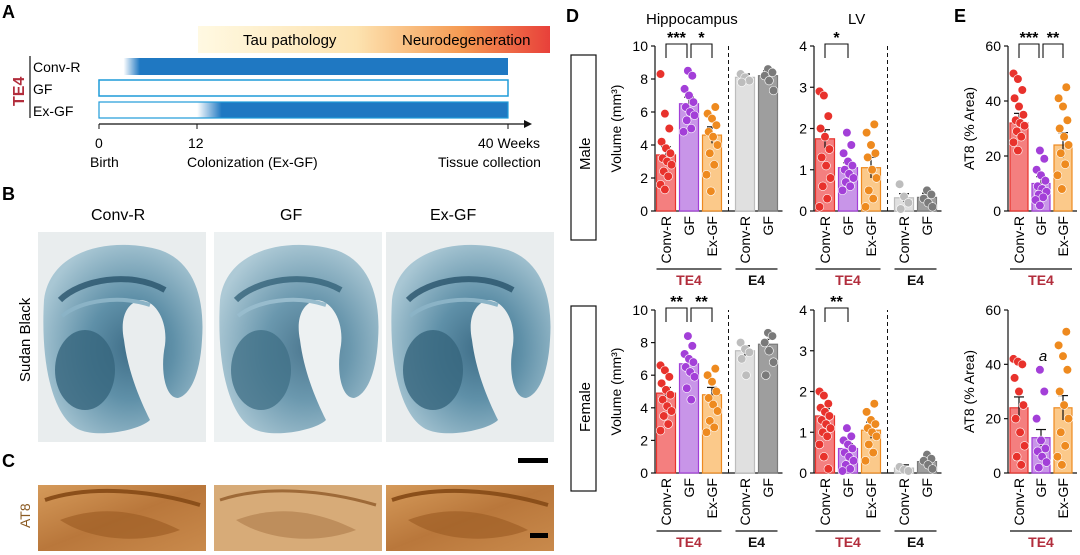  I want to click on y-tick-label: 6, so click(644, 375).